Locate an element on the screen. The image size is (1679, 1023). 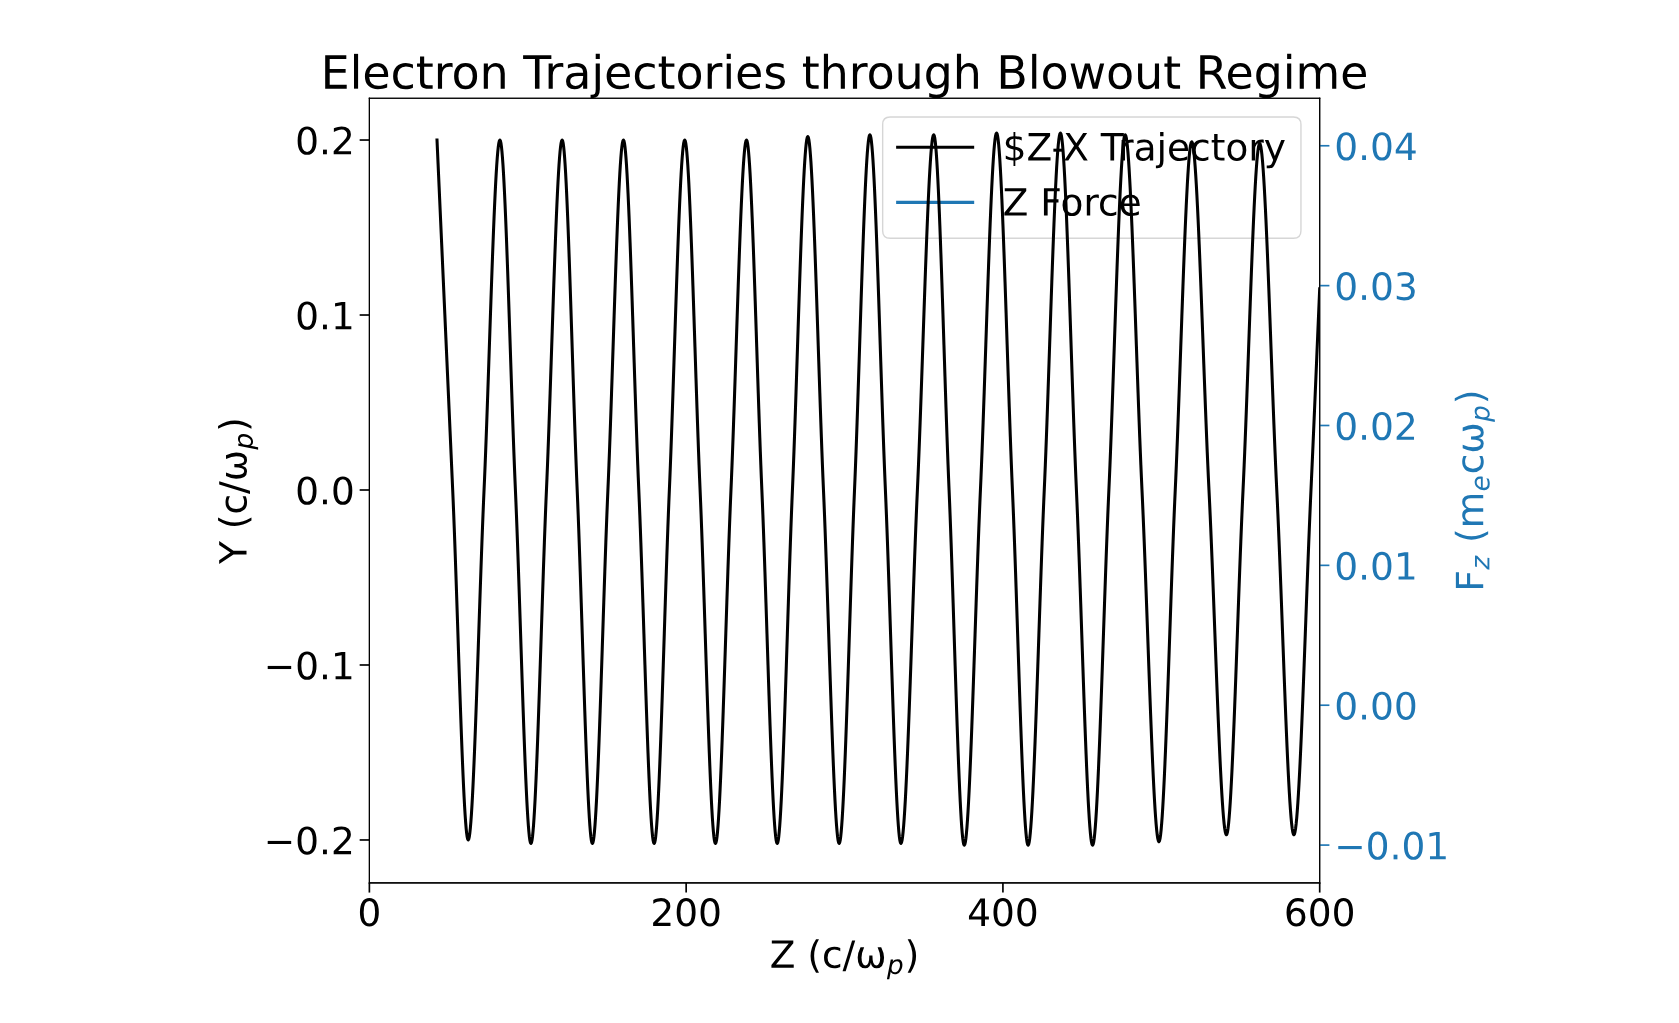
y2-axis-title: F$_{z}$ (m$_{e}$cω$_{p}$) is located at coordinates (1474, 490).